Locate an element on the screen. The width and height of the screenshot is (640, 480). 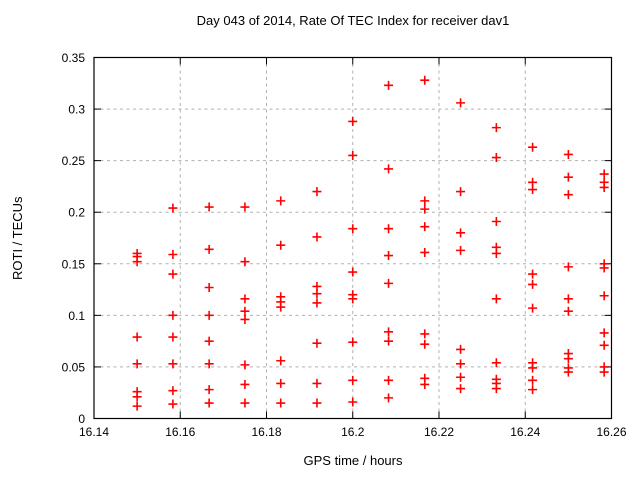
x-tick-label: 16.14 is located at coordinates (94, 432).